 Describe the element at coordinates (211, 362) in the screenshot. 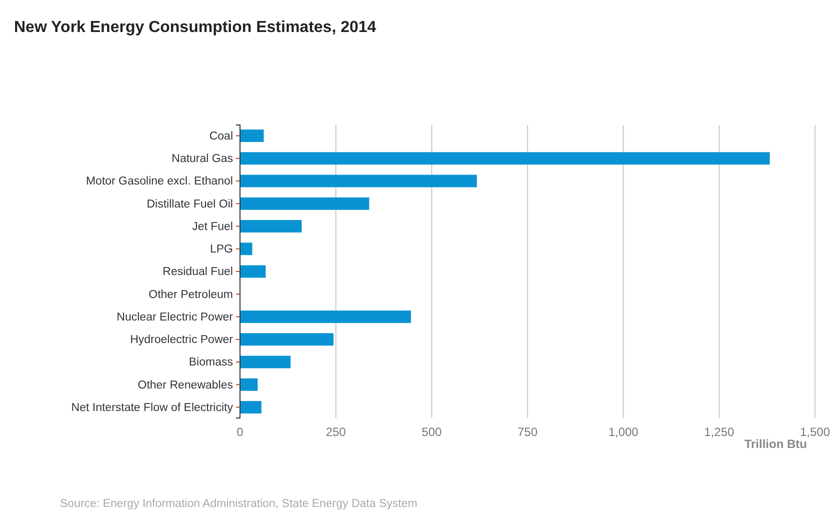

I see `y-tick-label: Biomass` at that location.